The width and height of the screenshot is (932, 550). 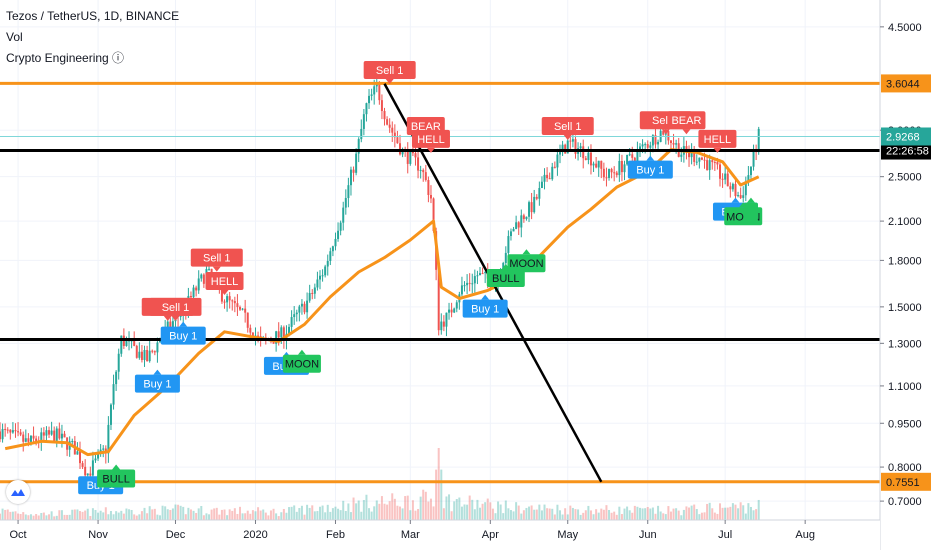 I want to click on volume-indicator-label: Vol, so click(x=14, y=37).